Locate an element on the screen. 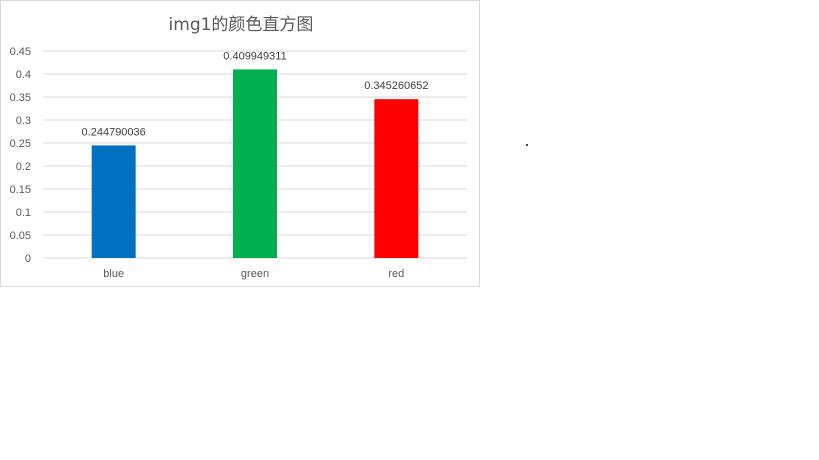 This screenshot has height=460, width=819. data-labels: 0.244790036 0.409949311 0.345260652 is located at coordinates (255, 94).